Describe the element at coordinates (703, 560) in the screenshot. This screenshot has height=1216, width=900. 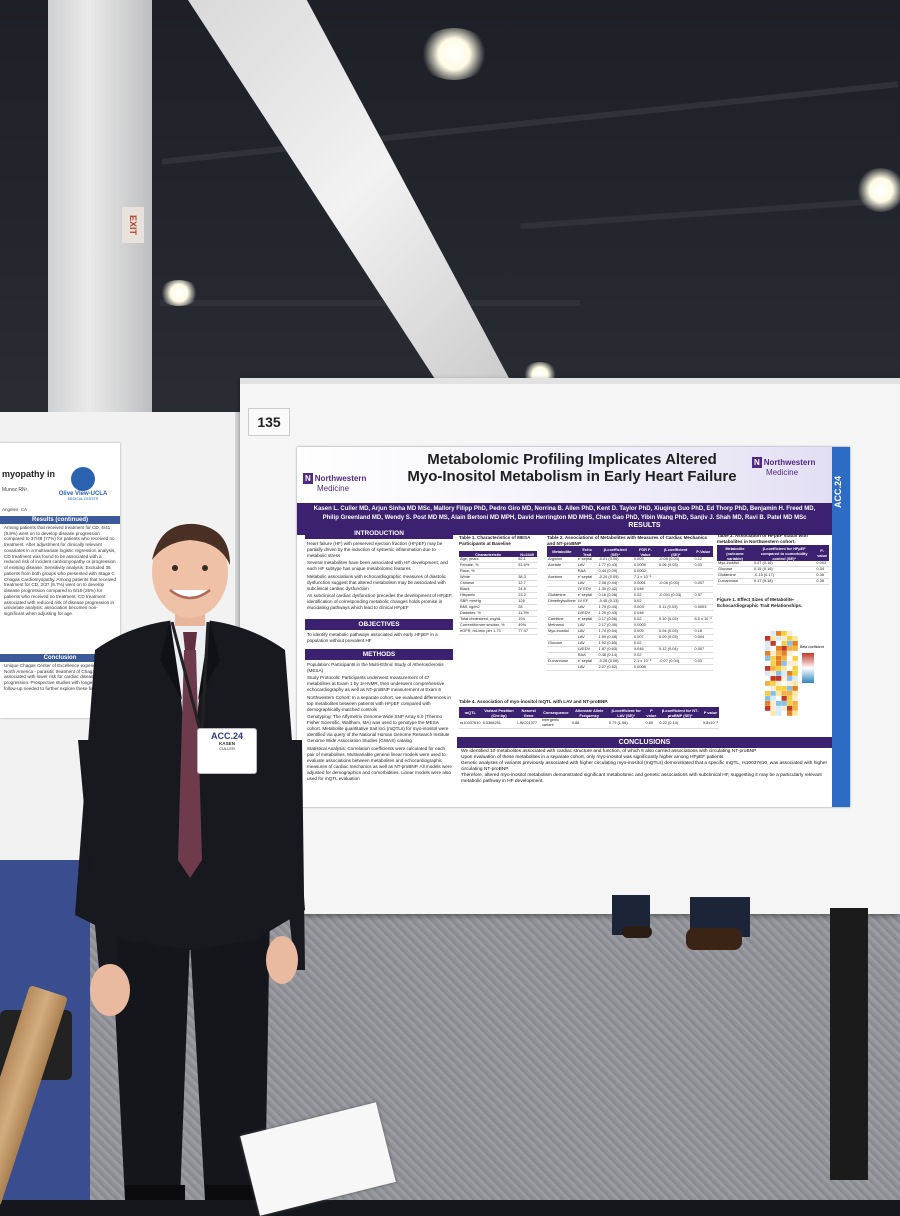
I see `table-cell: 0.12` at that location.